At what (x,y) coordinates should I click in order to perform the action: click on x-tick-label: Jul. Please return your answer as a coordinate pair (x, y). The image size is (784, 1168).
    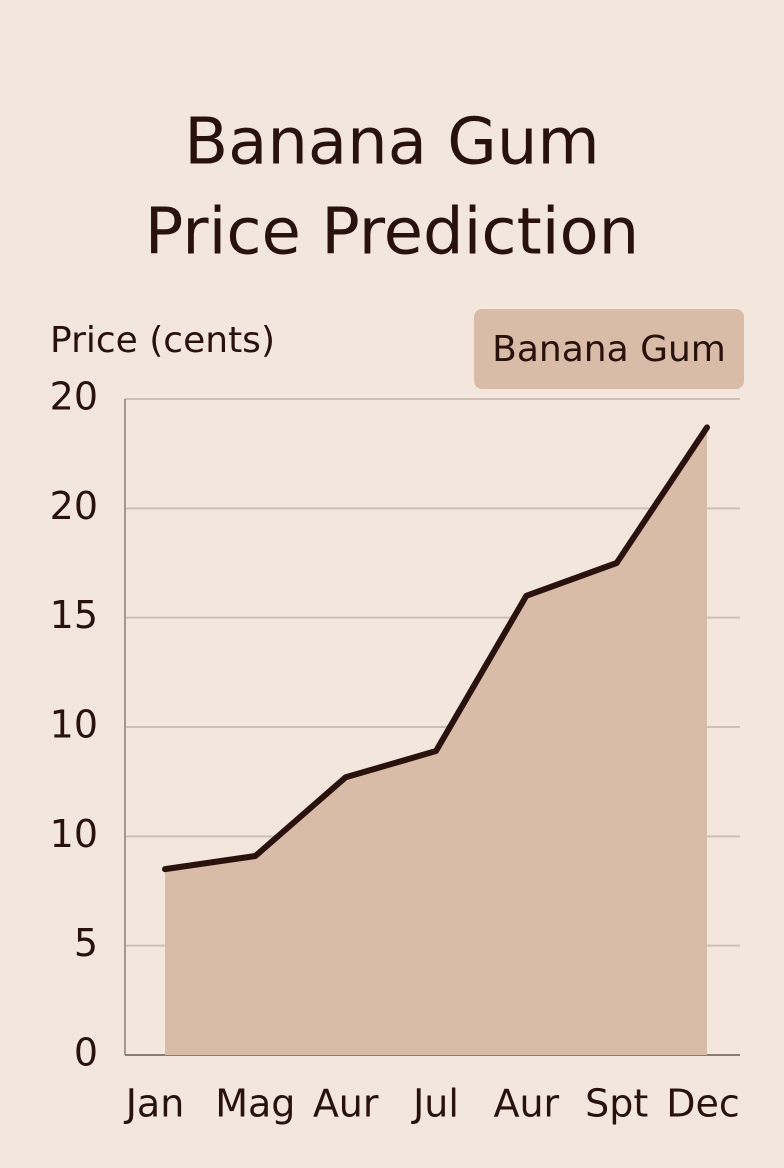
    Looking at the image, I should click on (435, 1104).